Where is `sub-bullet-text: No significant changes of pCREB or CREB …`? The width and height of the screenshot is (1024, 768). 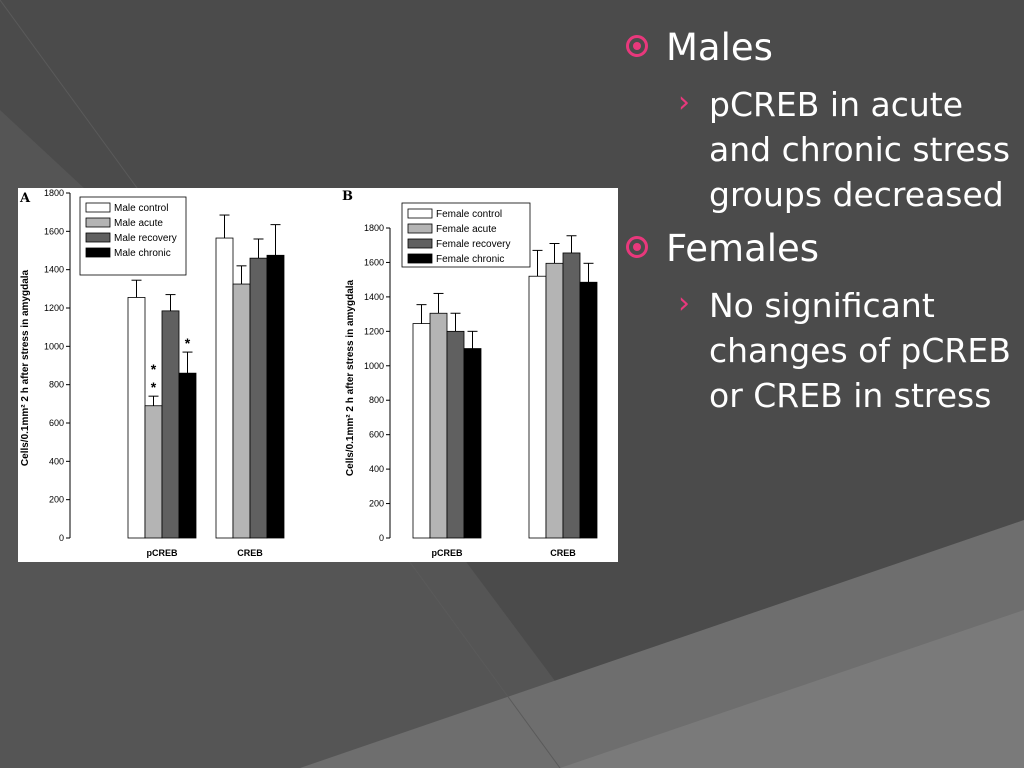 sub-bullet-text: No significant changes of pCREB or CREB … is located at coordinates (860, 350).